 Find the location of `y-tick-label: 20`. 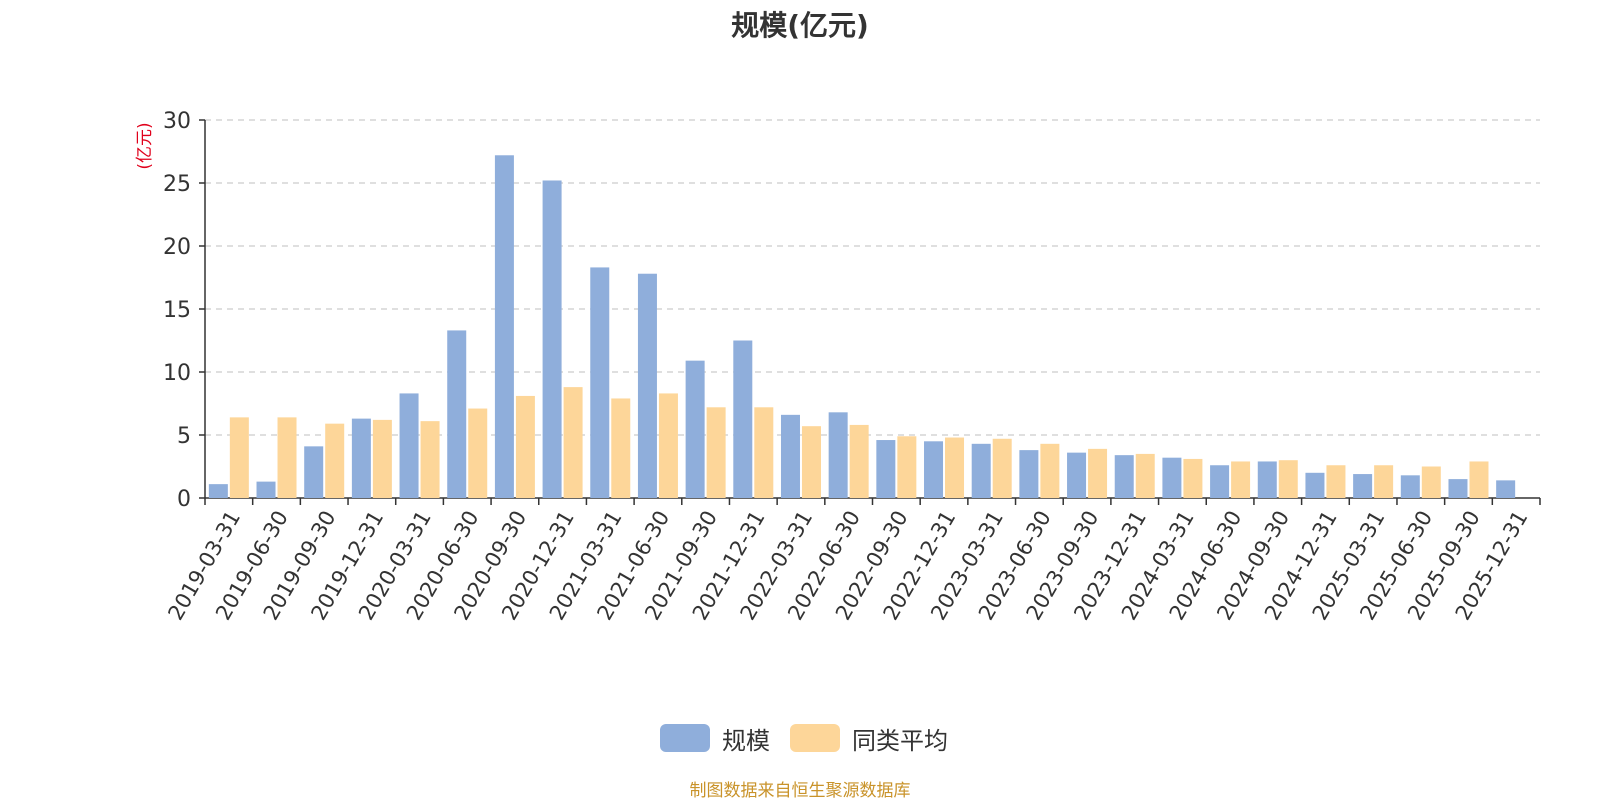

y-tick-label: 20 is located at coordinates (177, 247).